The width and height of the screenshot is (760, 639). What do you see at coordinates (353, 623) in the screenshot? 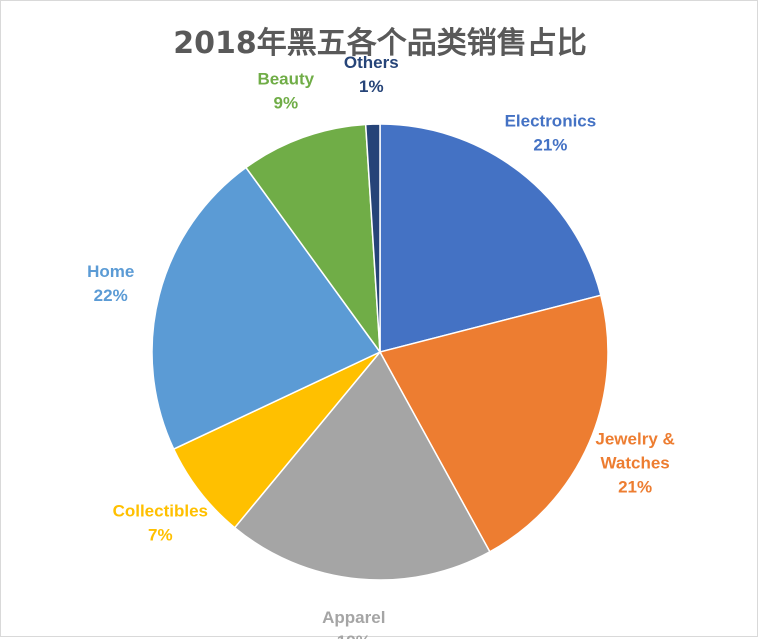
I see `data-label-apparel: Apparel19%` at bounding box center [353, 623].